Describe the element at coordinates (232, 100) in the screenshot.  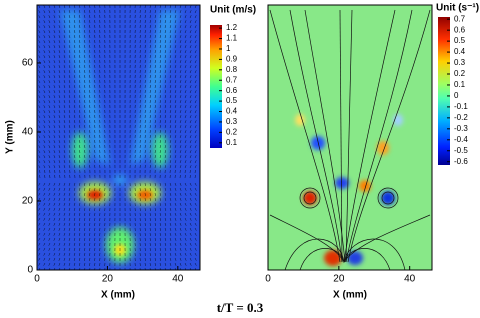
I see `colorbar-tick-label: 0.5` at that location.